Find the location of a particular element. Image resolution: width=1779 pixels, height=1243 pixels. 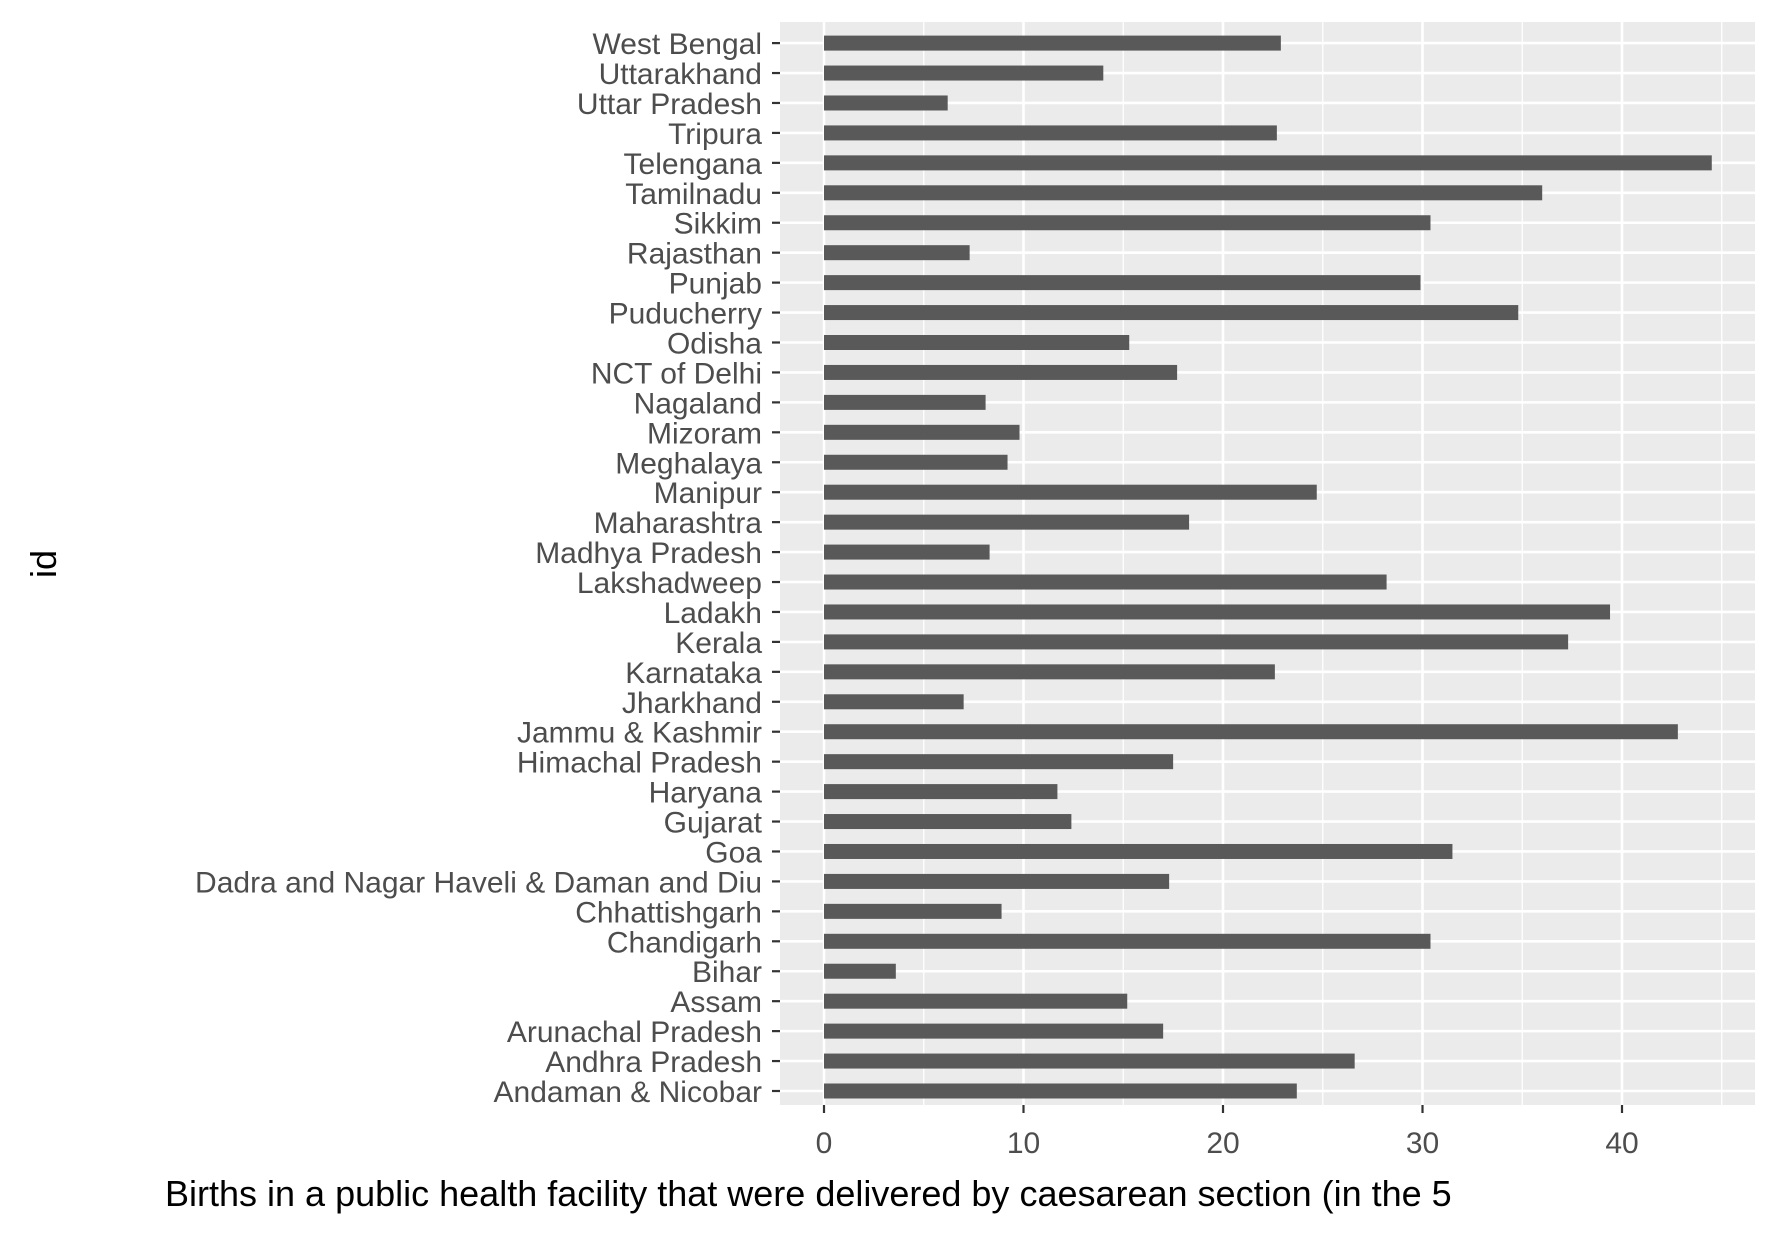

y-tick-label: Lakshadweep is located at coordinates (669, 583).